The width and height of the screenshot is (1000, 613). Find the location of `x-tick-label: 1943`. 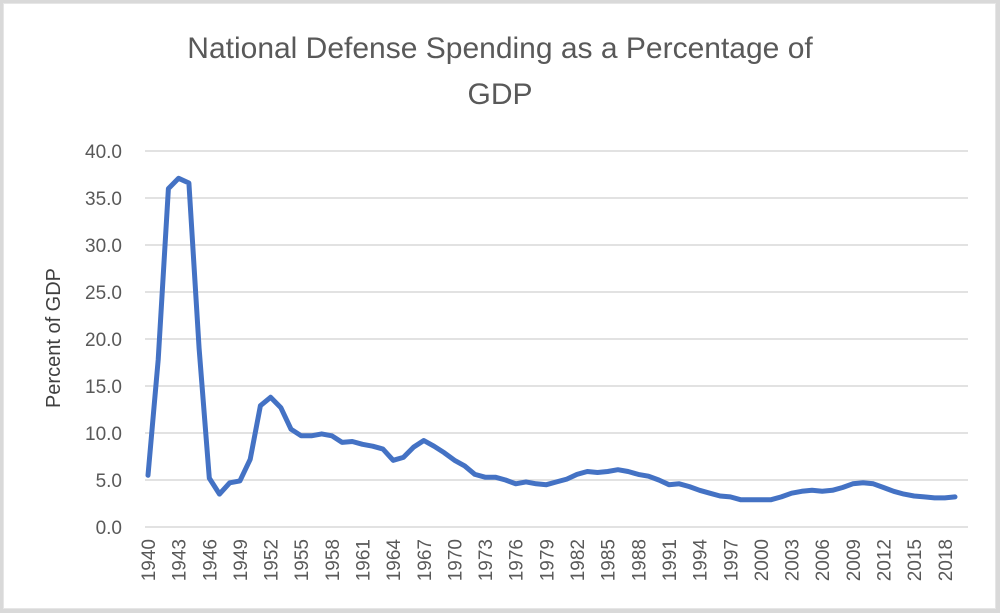

x-tick-label: 1943 is located at coordinates (180, 560).